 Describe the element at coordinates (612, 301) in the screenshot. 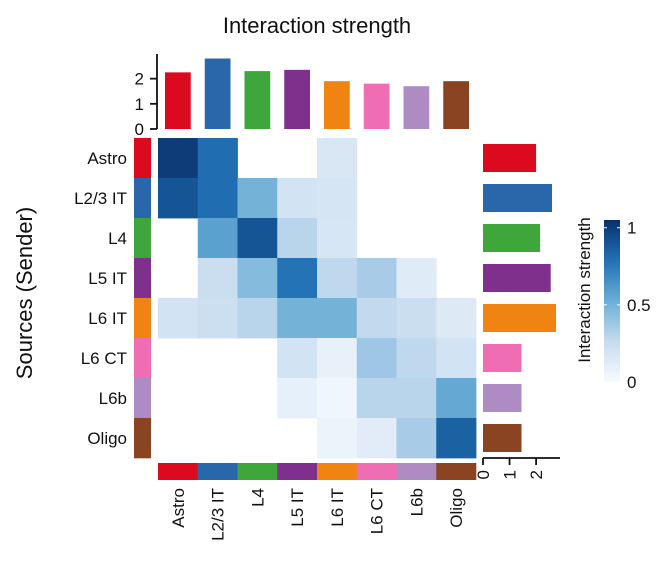

I see `legend-colorbar` at that location.